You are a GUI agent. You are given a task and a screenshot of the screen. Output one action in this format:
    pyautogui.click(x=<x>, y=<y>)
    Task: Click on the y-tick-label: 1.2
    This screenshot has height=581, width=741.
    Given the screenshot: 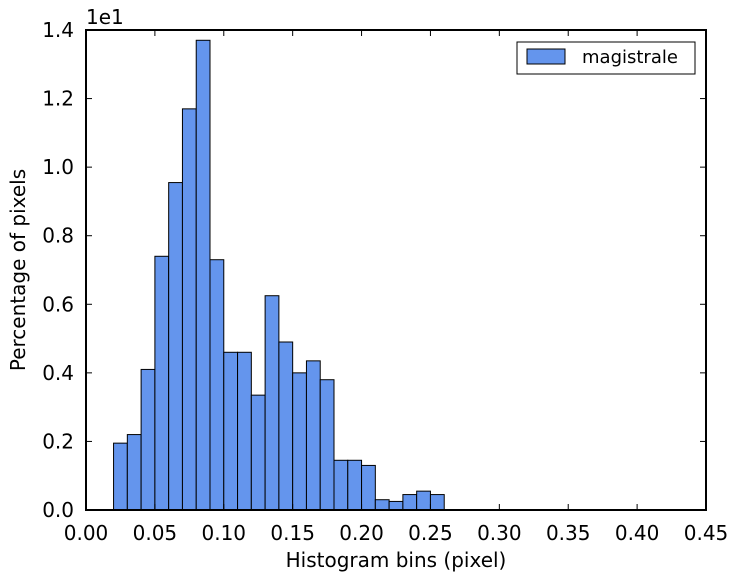 What is the action you would take?
    pyautogui.click(x=58, y=99)
    